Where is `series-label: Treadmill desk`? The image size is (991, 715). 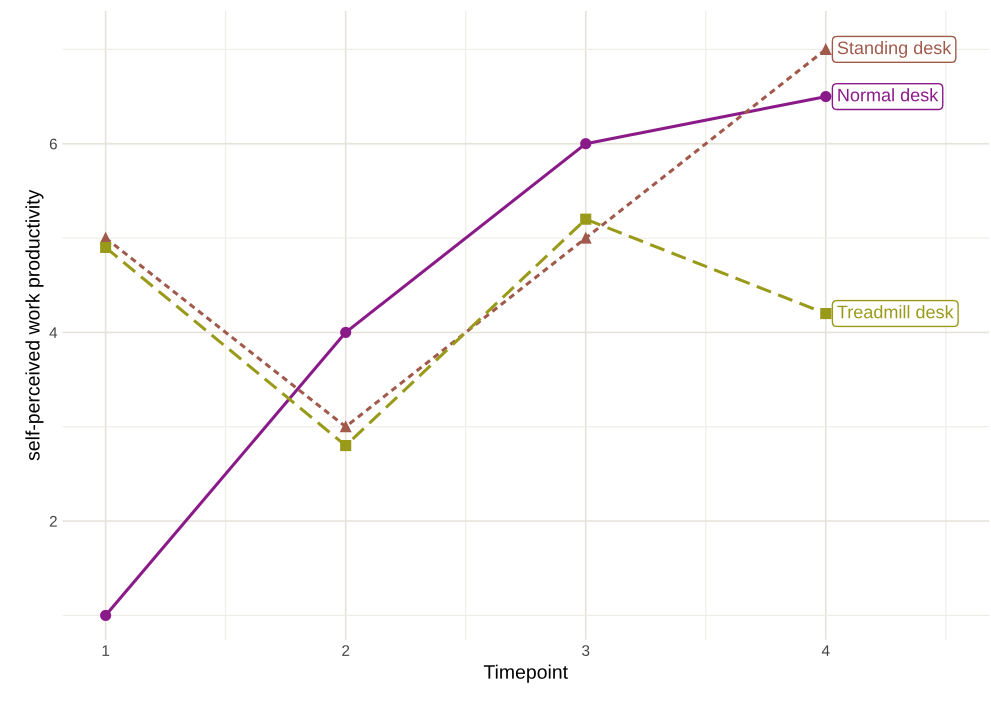 series-label: Treadmill desk is located at coordinates (895, 311).